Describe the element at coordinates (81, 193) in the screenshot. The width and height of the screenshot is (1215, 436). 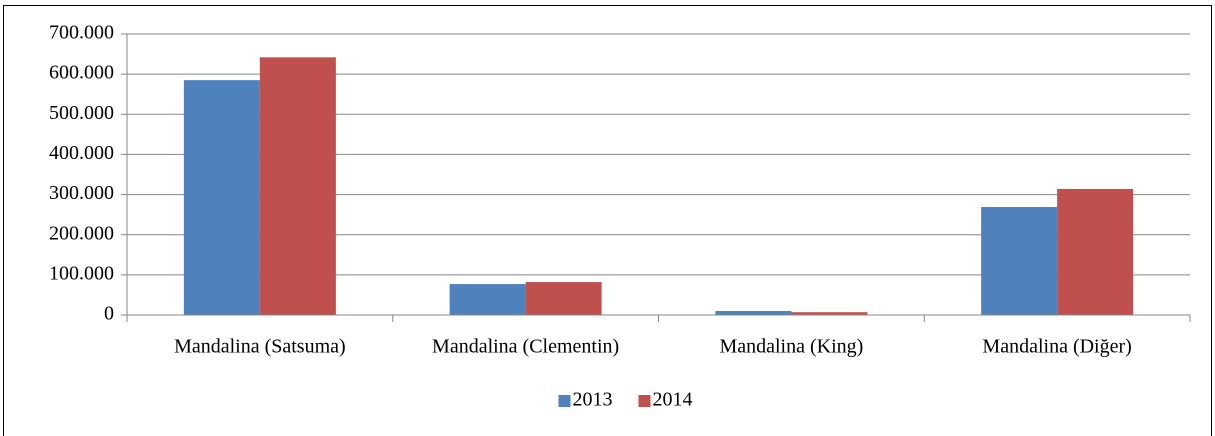
I see `y-tick-label: 300.000` at that location.